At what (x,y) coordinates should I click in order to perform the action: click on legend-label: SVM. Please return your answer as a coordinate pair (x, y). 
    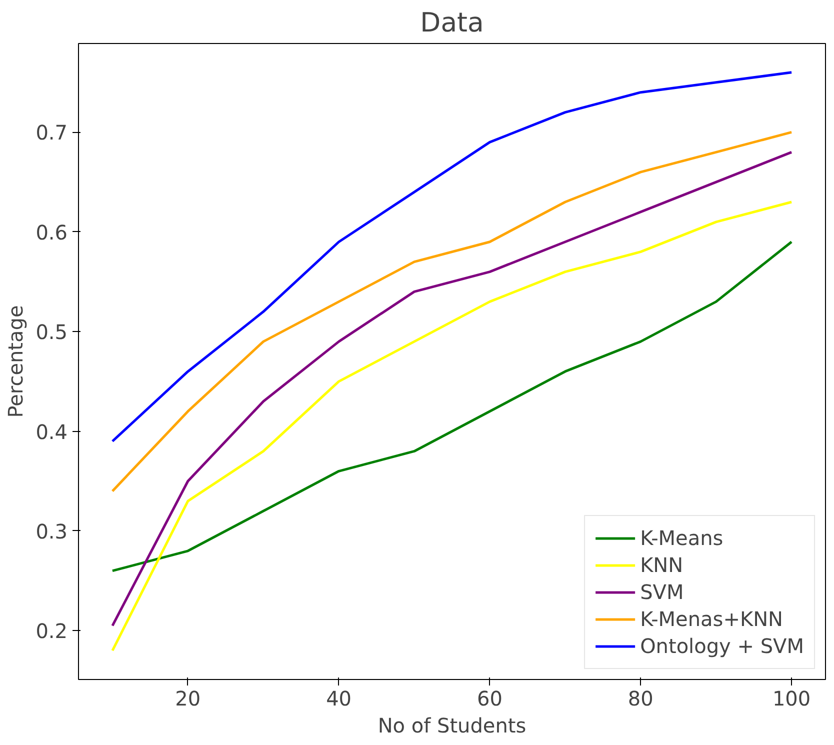
    Looking at the image, I should click on (662, 592).